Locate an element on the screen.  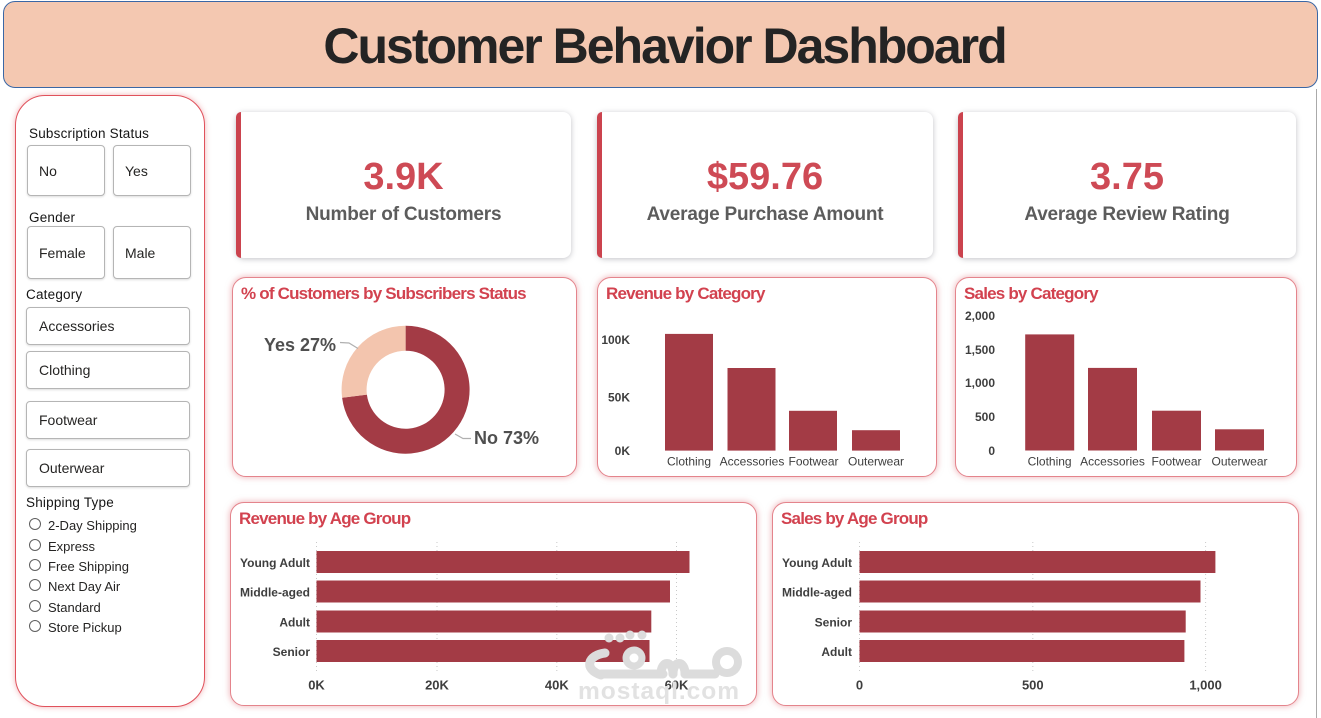
svg-text: 1,500 is located at coordinates (980, 350).